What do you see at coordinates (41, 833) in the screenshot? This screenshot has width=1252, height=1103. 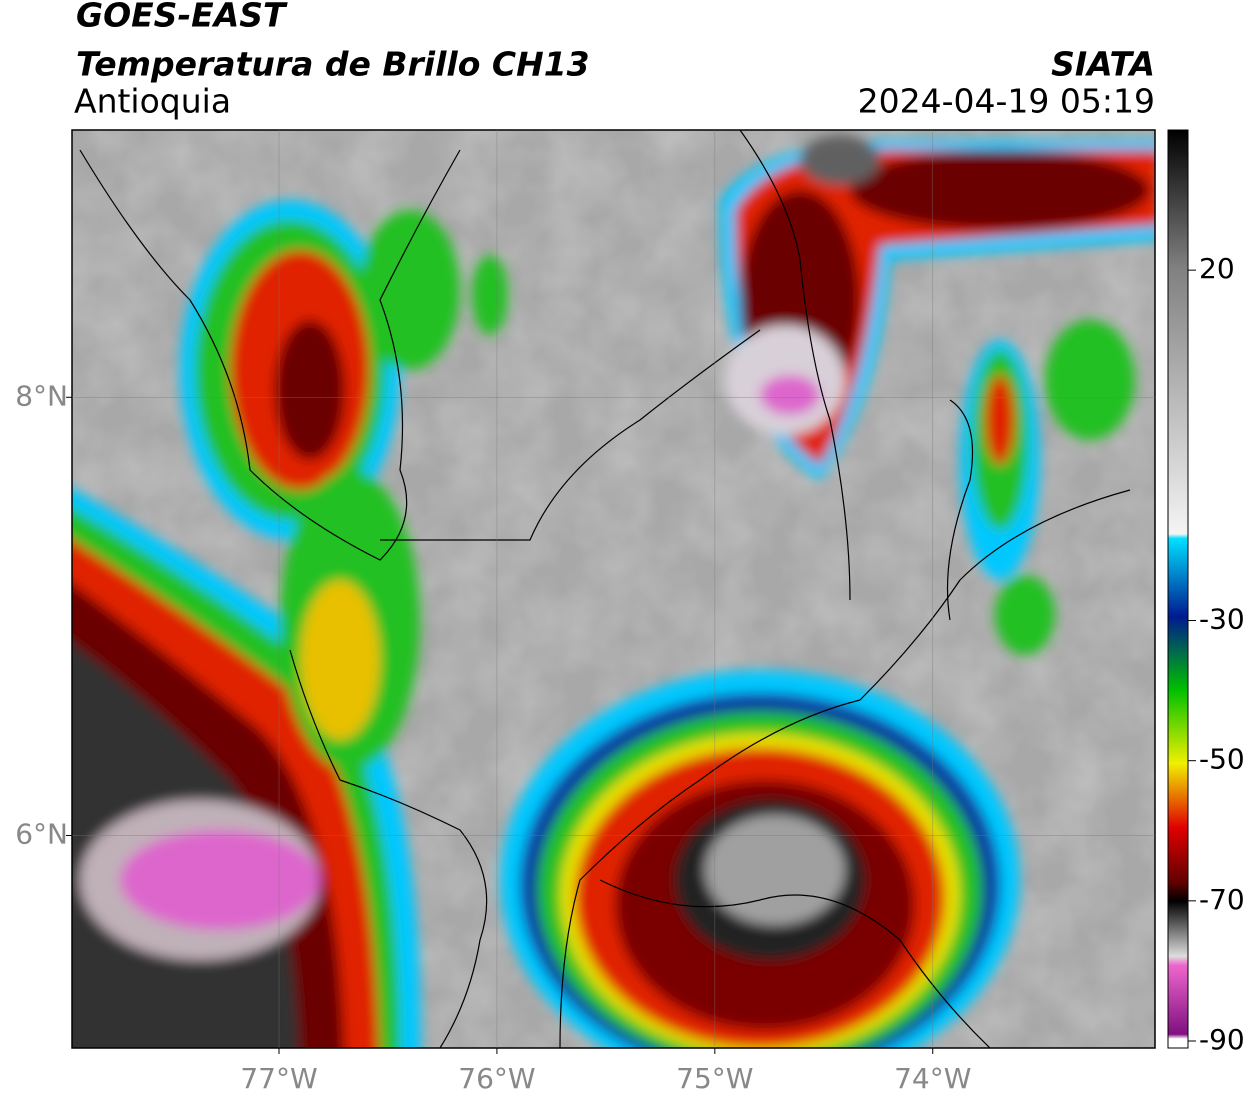 I see `y-tick-label: 6°N` at bounding box center [41, 833].